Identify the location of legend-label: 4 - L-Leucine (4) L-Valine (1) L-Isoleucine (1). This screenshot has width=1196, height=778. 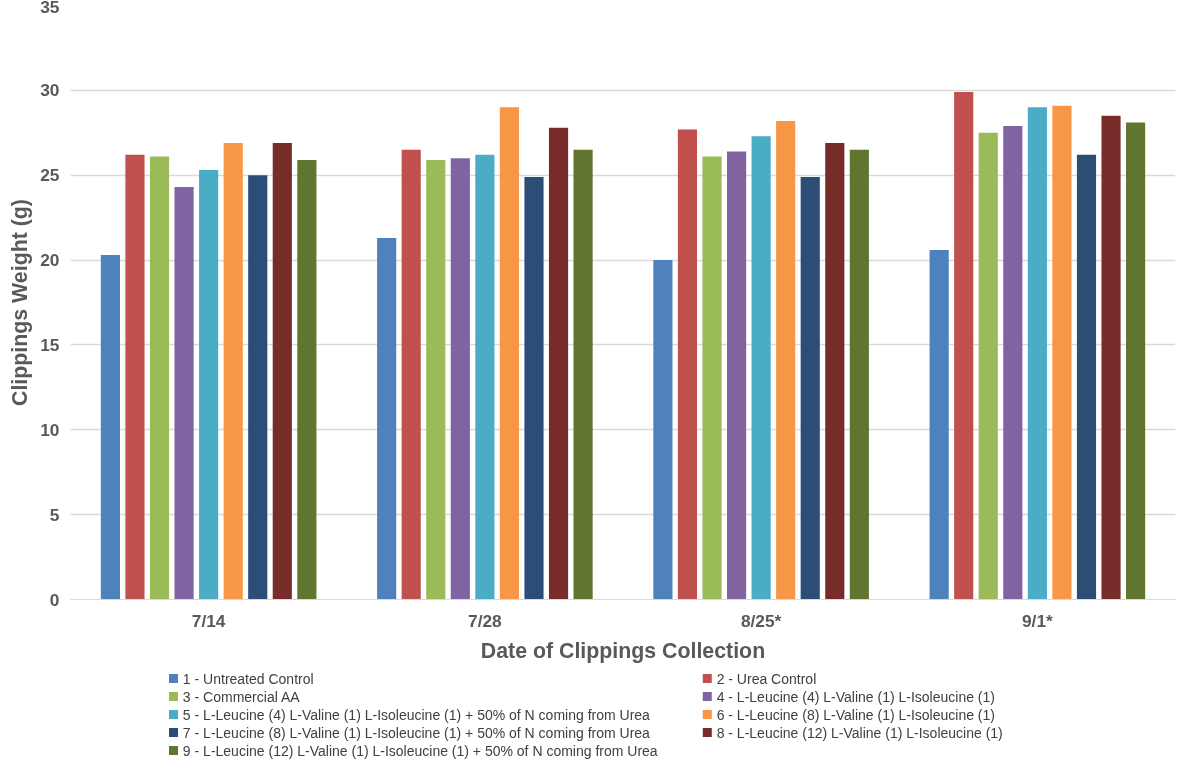
(855, 696).